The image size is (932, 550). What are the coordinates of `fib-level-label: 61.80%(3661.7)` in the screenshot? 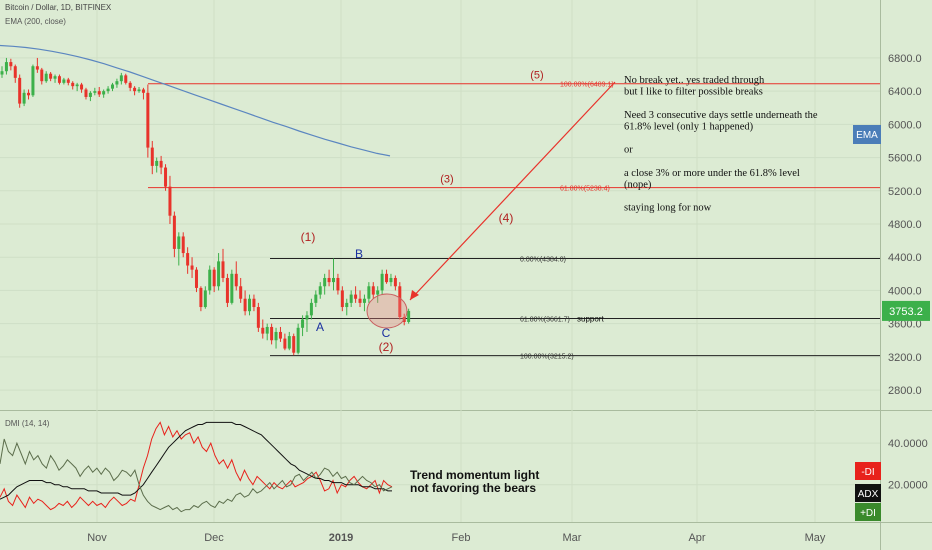 It's located at (545, 320).